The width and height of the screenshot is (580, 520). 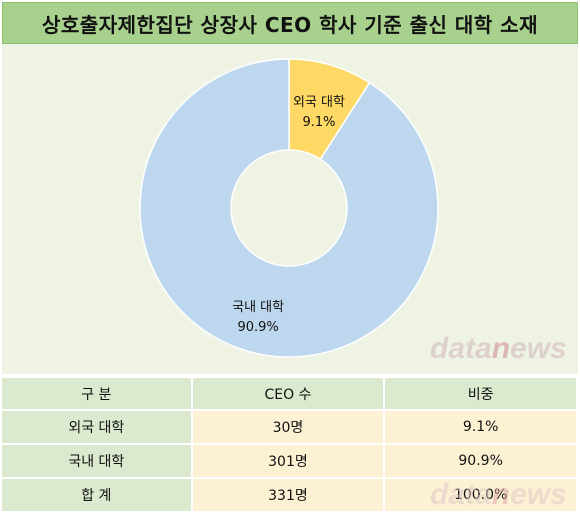 What do you see at coordinates (97, 427) in the screenshot?
I see `row-label: 외국 대학` at bounding box center [97, 427].